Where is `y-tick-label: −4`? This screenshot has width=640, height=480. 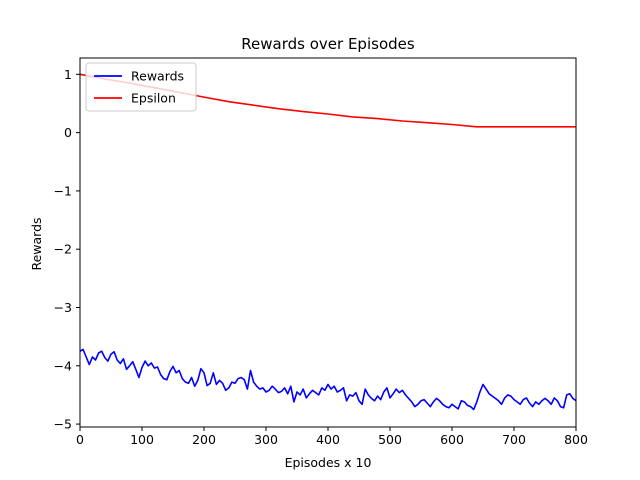
y-tick-label: −4 is located at coordinates (63, 365).